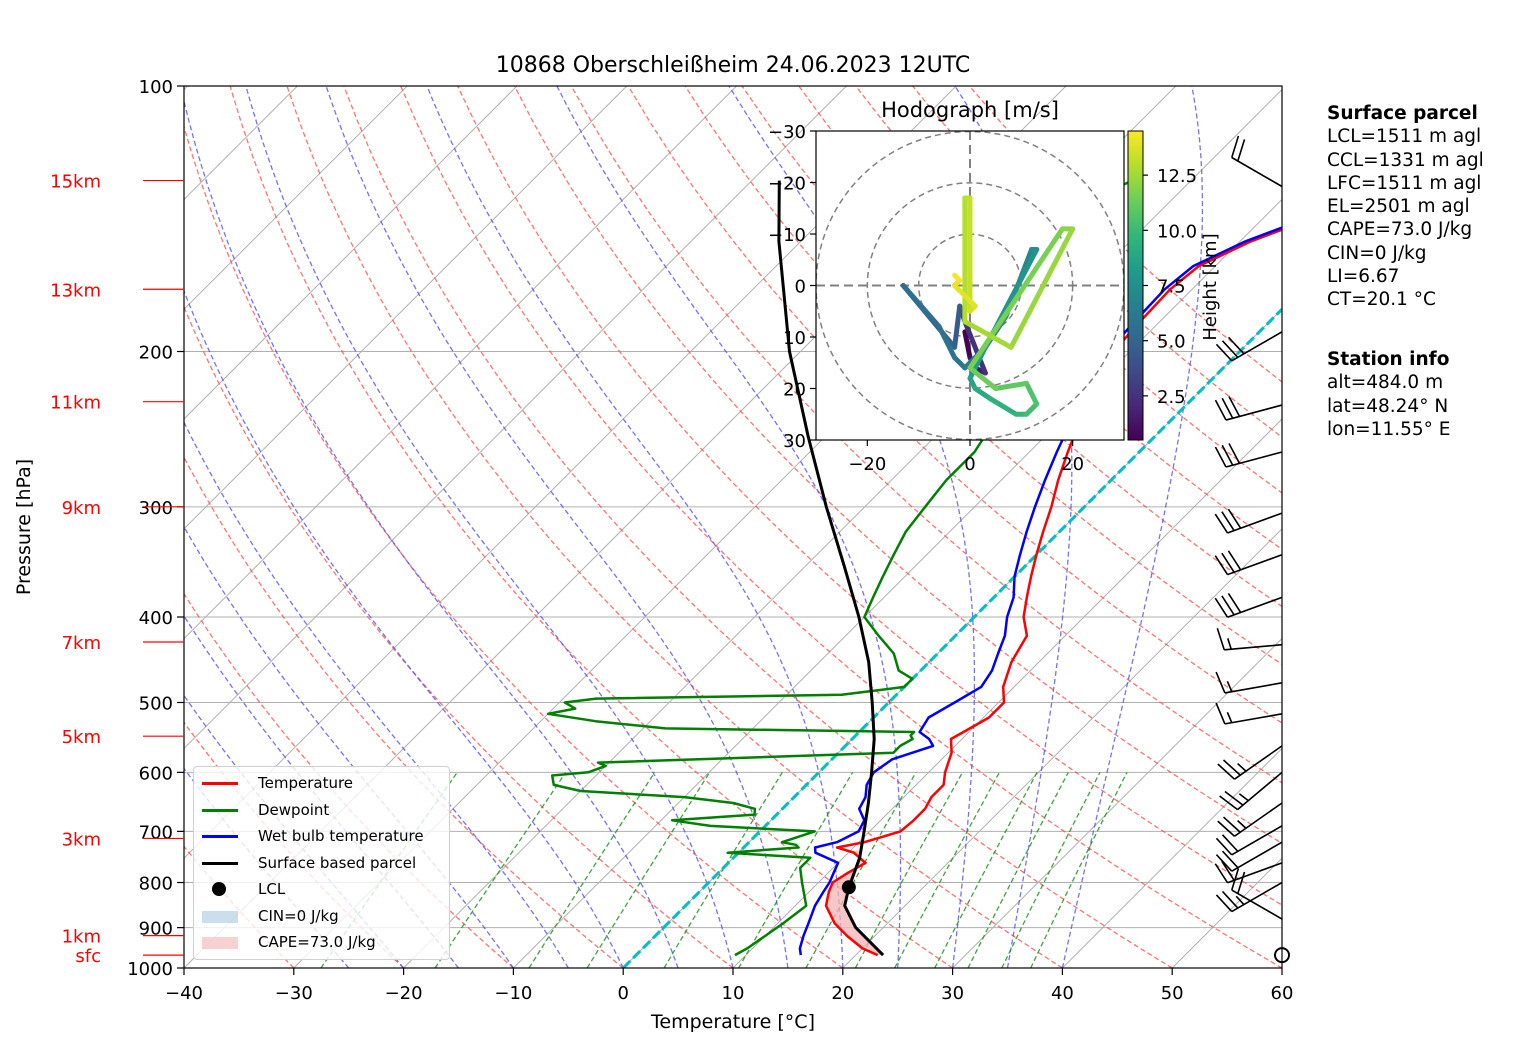 The height and width of the screenshot is (1058, 1517). What do you see at coordinates (1402, 113) in the screenshot?
I see `surface-parcel-heading: Surface parcel` at bounding box center [1402, 113].